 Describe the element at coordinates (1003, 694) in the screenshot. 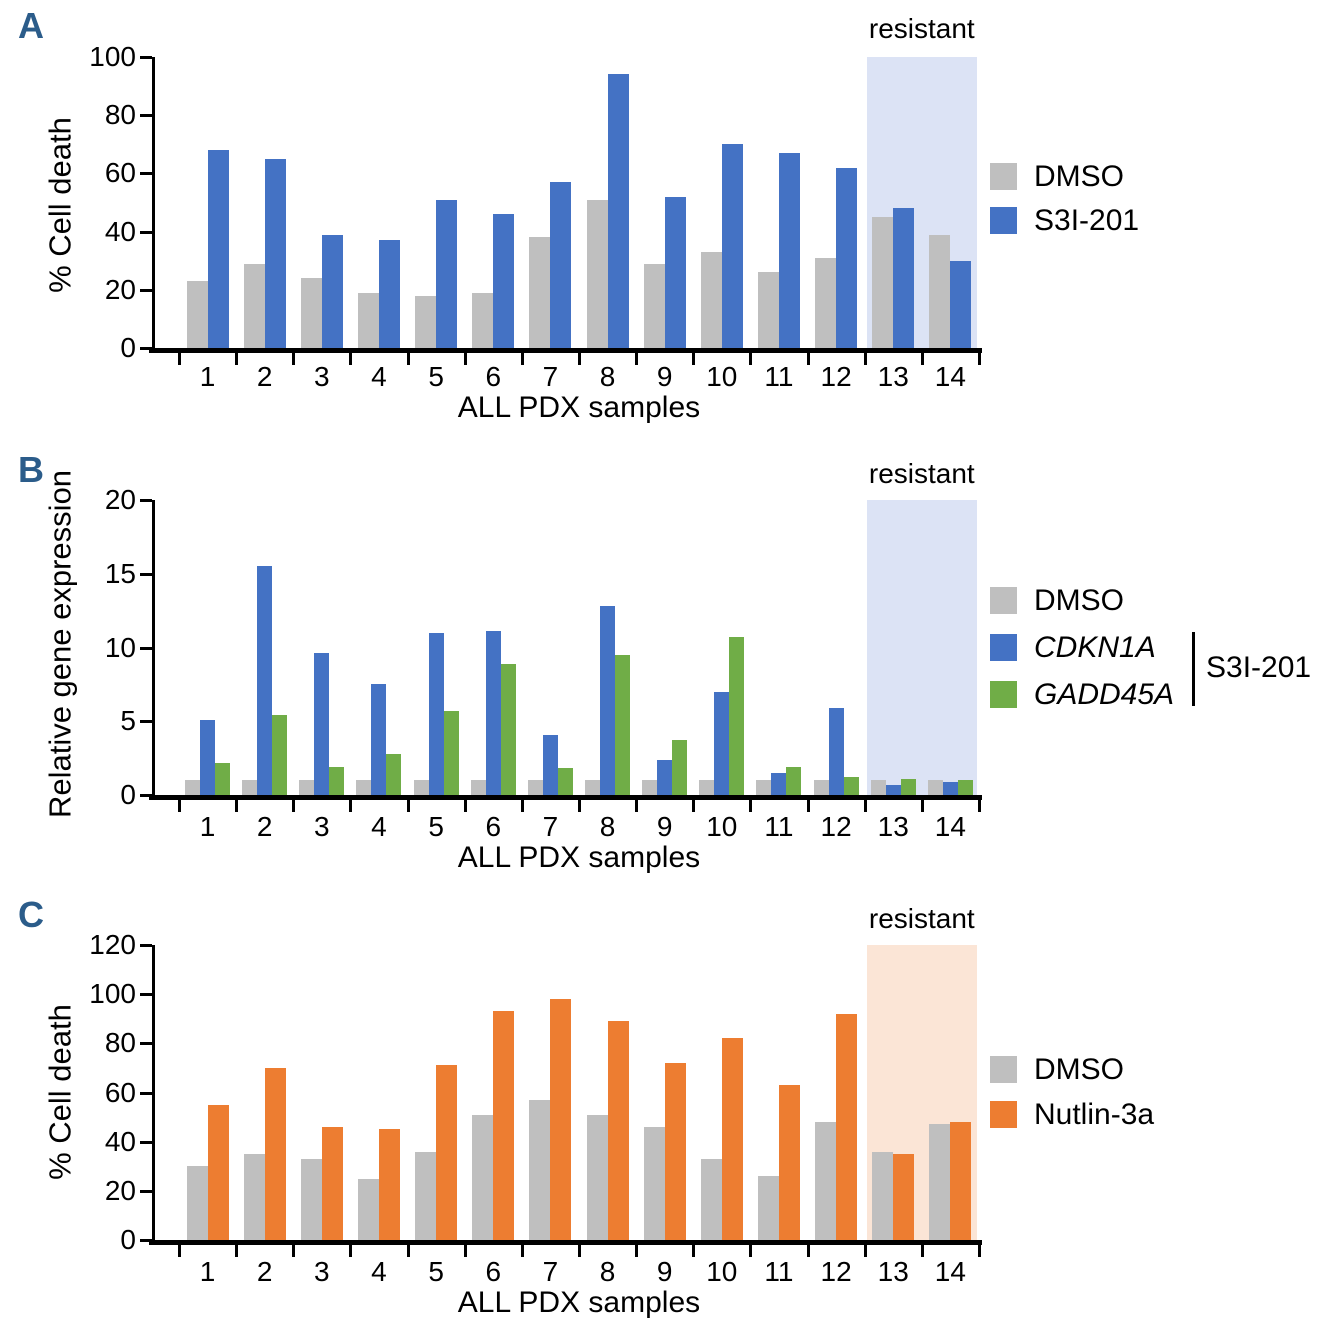

I see `legend-swatch-gadd45a` at that location.